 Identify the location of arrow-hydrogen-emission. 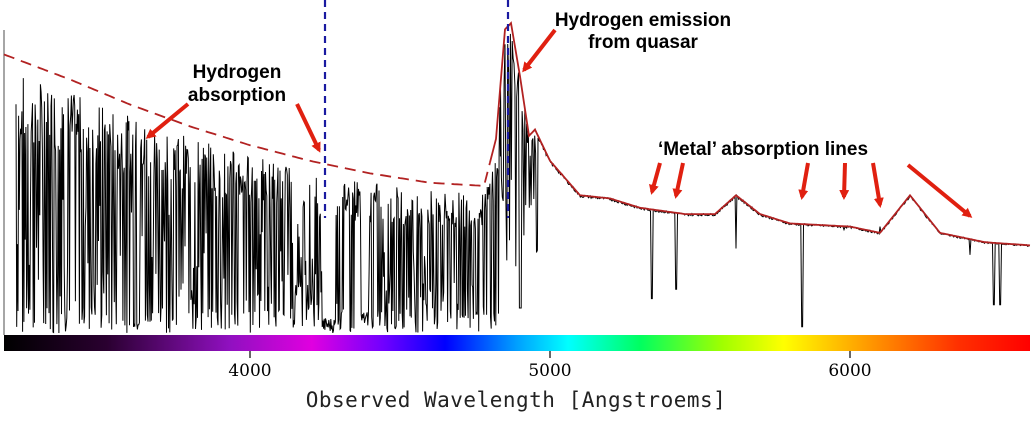
(539, 50).